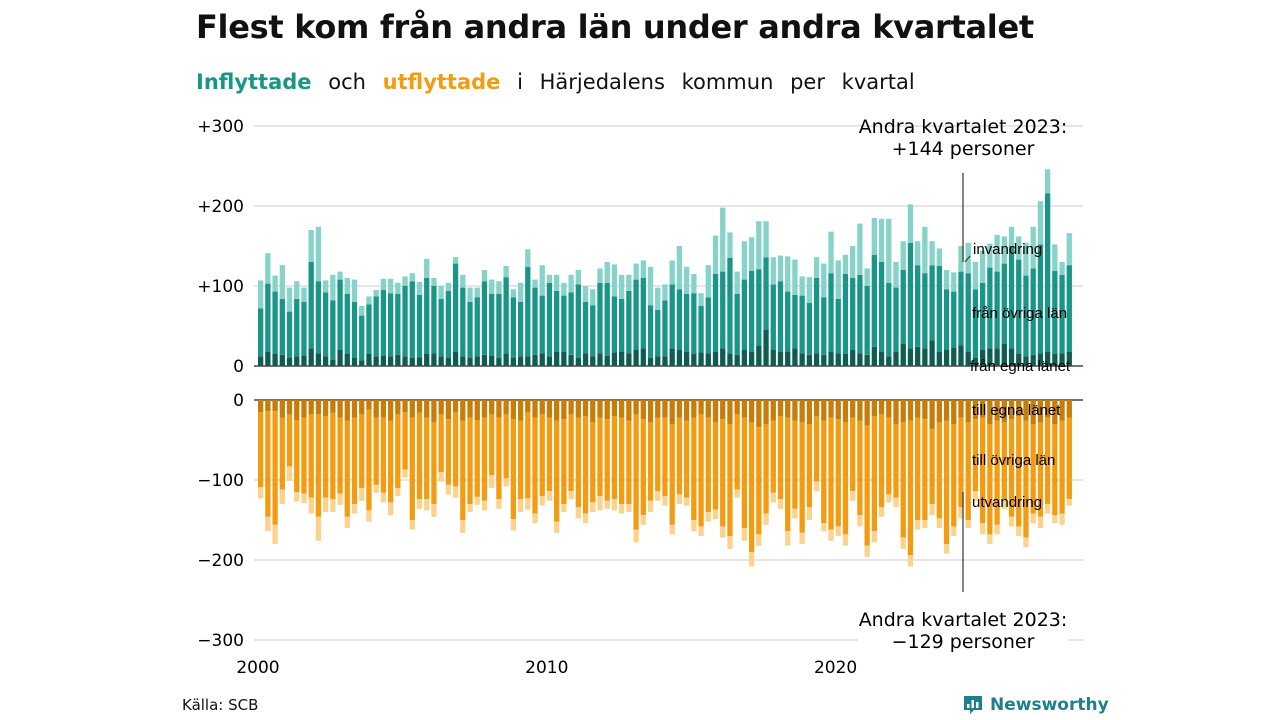  Describe the element at coordinates (220, 287) in the screenshot. I see `y-tick-label: +100` at that location.